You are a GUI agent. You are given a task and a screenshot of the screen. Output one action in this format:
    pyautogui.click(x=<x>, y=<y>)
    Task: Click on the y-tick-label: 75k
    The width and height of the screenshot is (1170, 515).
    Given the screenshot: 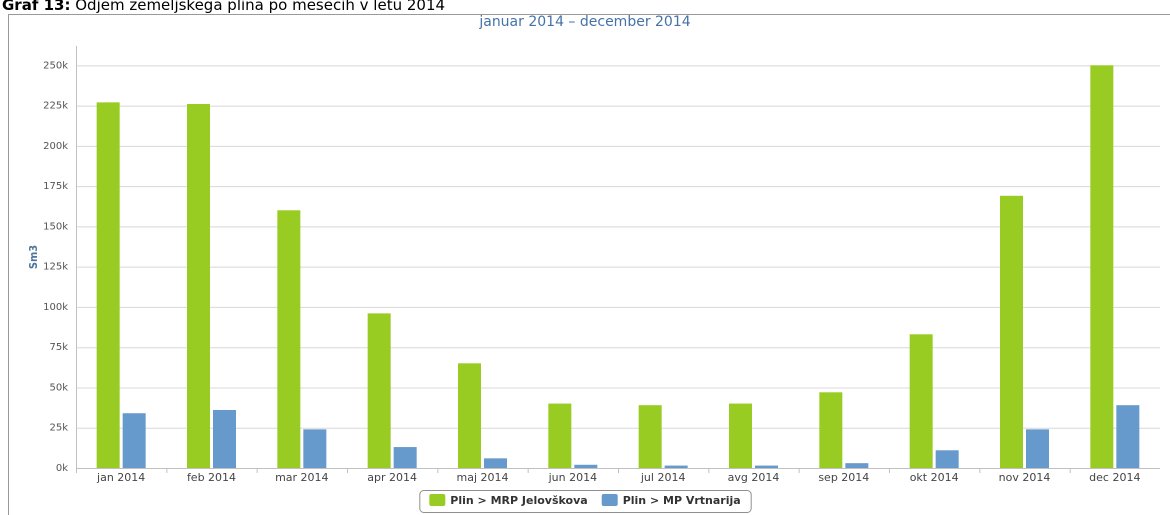 What is the action you would take?
    pyautogui.click(x=58, y=347)
    